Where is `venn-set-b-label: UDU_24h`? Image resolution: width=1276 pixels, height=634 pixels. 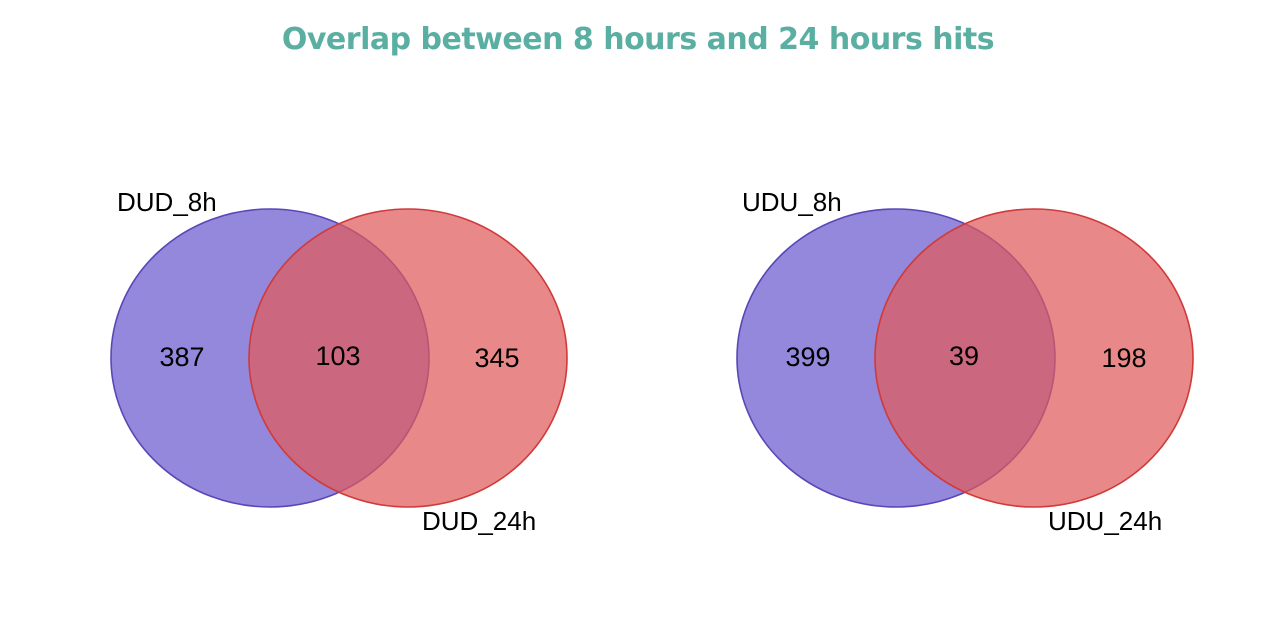
venn-set-b-label: UDU_24h is located at coordinates (1105, 521).